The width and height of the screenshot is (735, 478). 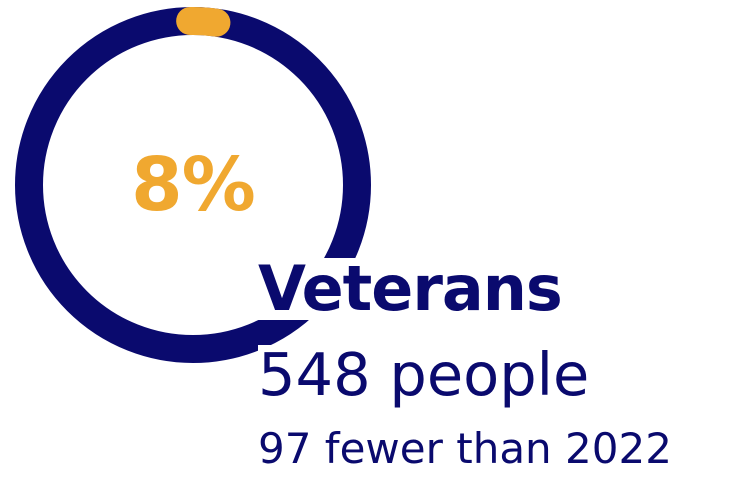 What do you see at coordinates (465, 448) in the screenshot?
I see `year-change: 97 fewer than 2022` at bounding box center [465, 448].